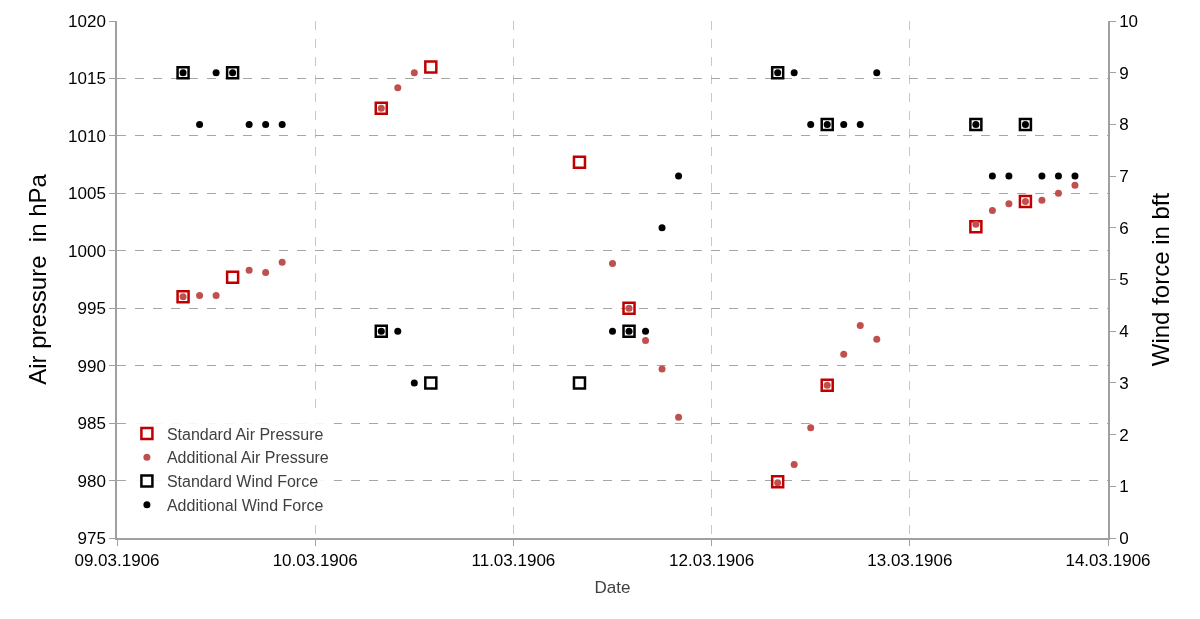  I want to click on x-tick-label: 10.03.1906, so click(315, 561).